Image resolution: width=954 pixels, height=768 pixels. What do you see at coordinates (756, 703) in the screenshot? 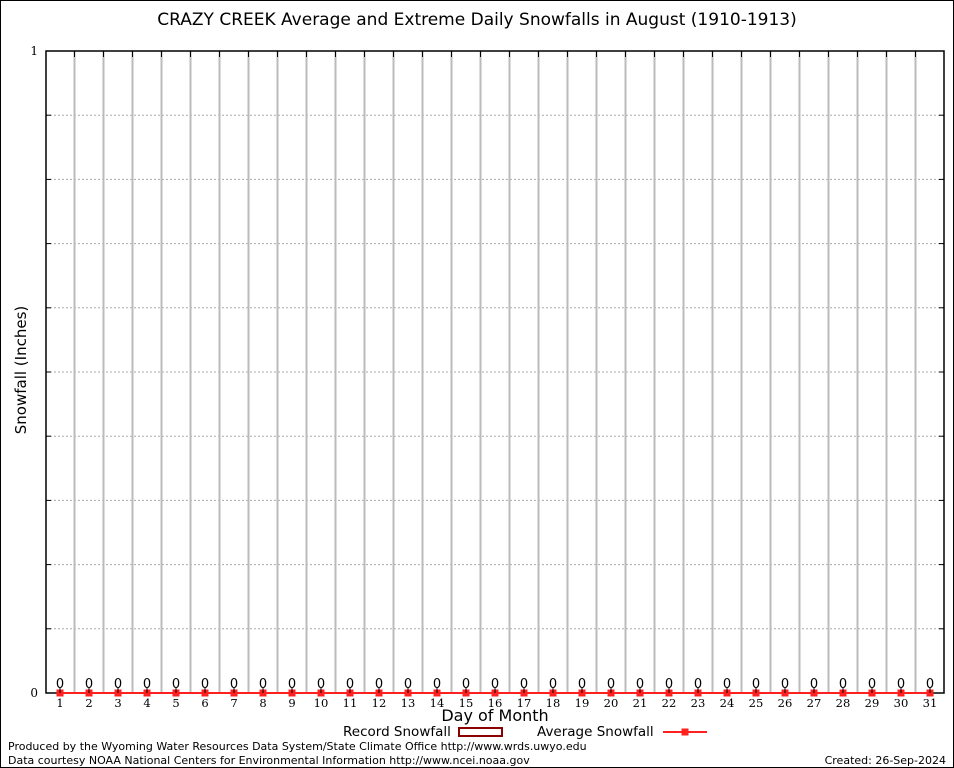
I see `x-tick-label: 25` at bounding box center [756, 703].